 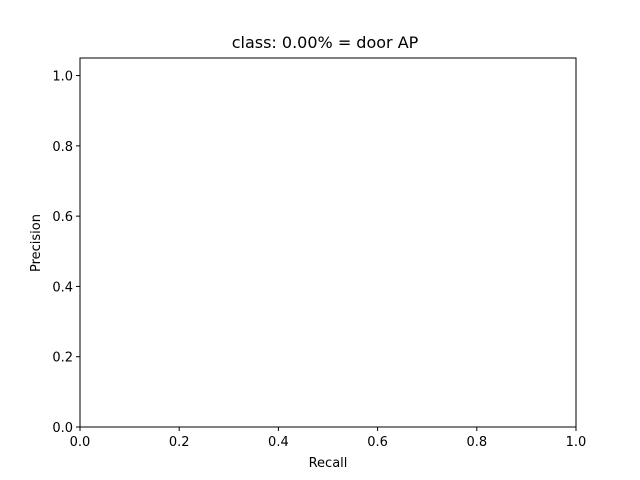 I want to click on chart-title: class: 0.00% = door AP, so click(x=325, y=42).